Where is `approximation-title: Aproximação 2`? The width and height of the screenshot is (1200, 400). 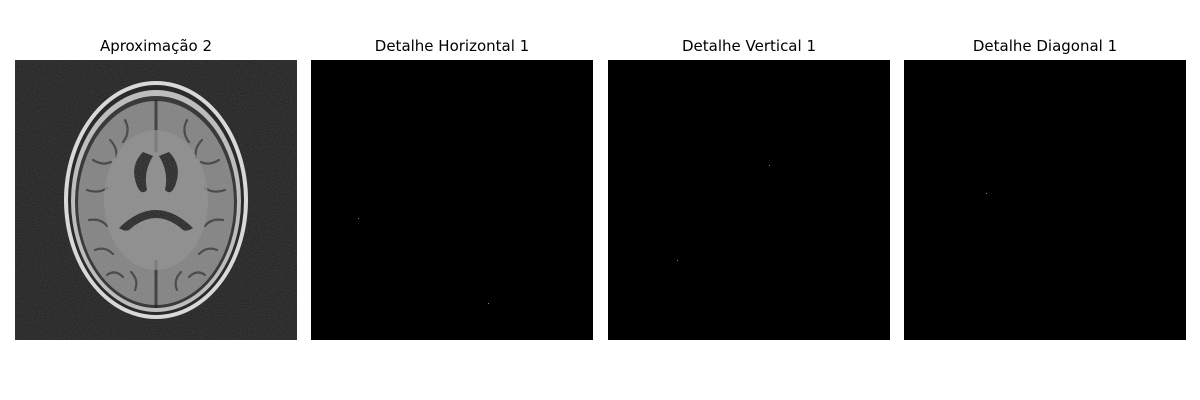
approximation-title: Aproximação 2 is located at coordinates (156, 46).